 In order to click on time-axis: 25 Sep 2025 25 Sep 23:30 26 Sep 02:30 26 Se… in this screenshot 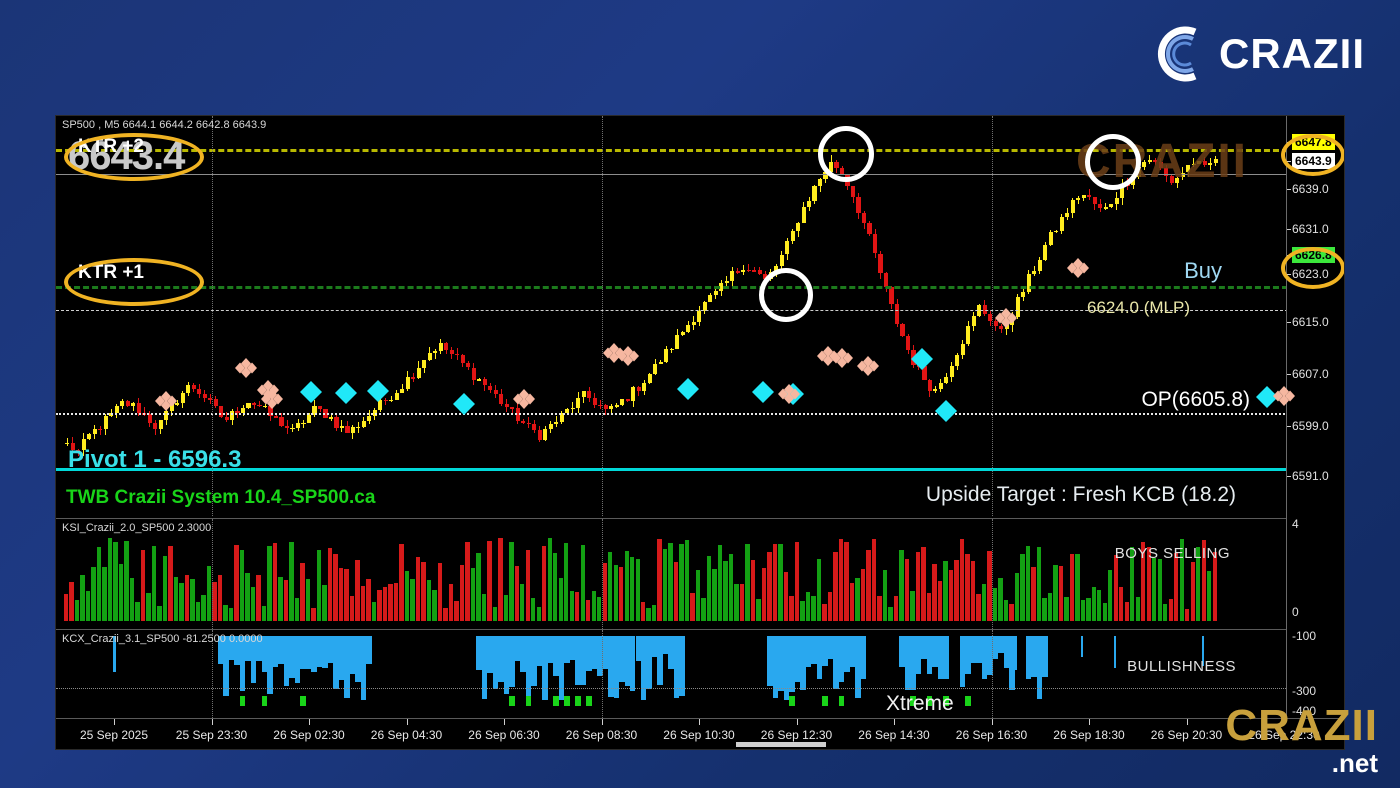, I will do `click(700, 733)`.